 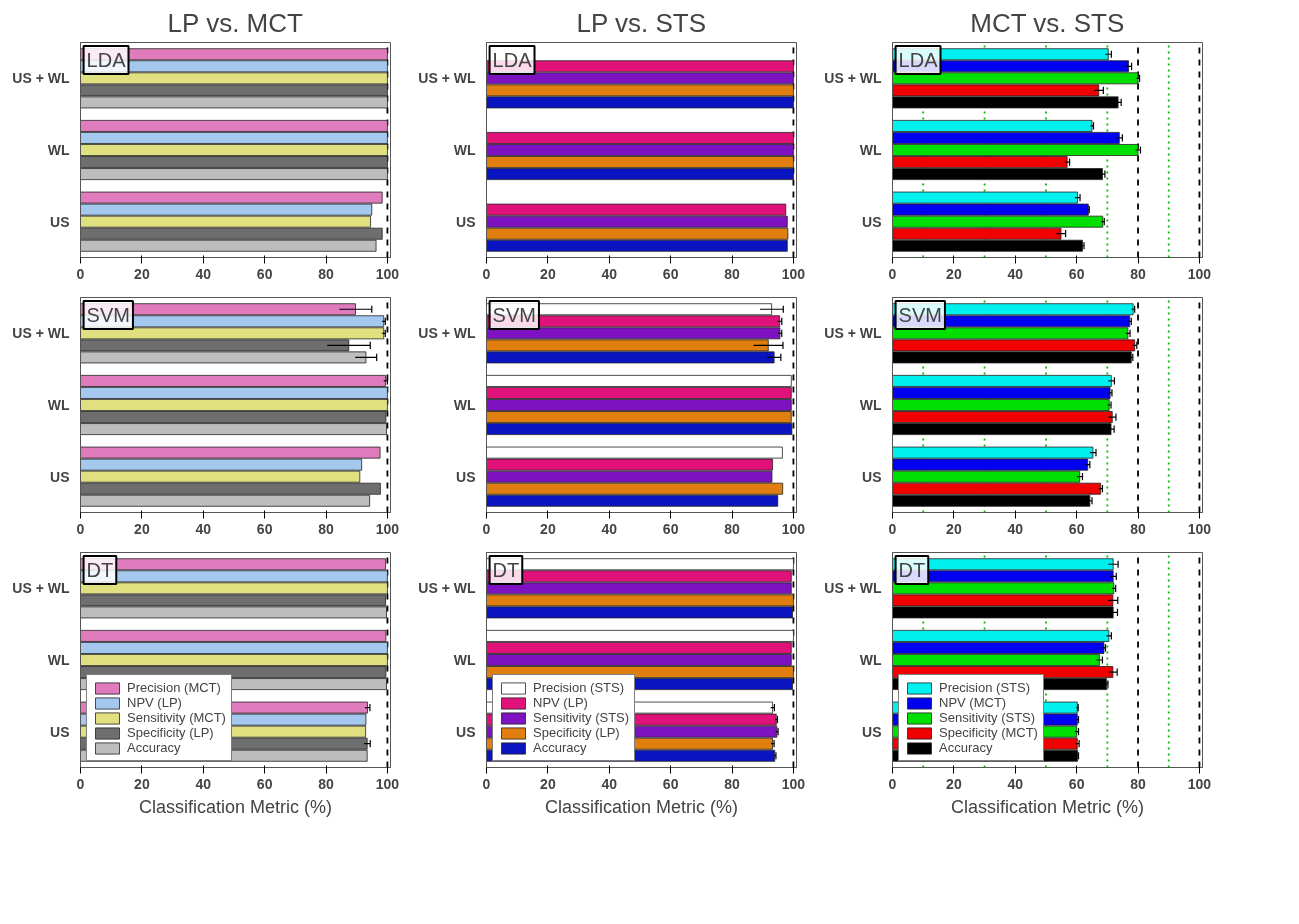 What do you see at coordinates (973, 702) in the screenshot?
I see `legend-label: NPV (MCT)` at bounding box center [973, 702].